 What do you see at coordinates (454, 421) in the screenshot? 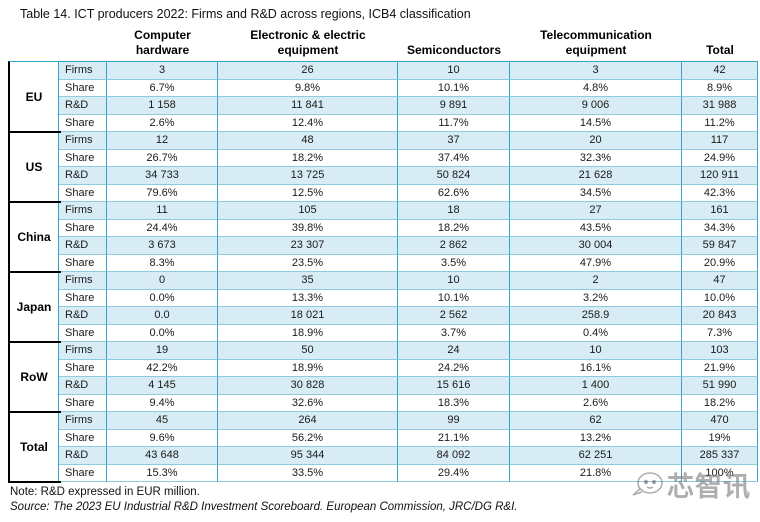
I see `table-cell: 99` at bounding box center [454, 421].